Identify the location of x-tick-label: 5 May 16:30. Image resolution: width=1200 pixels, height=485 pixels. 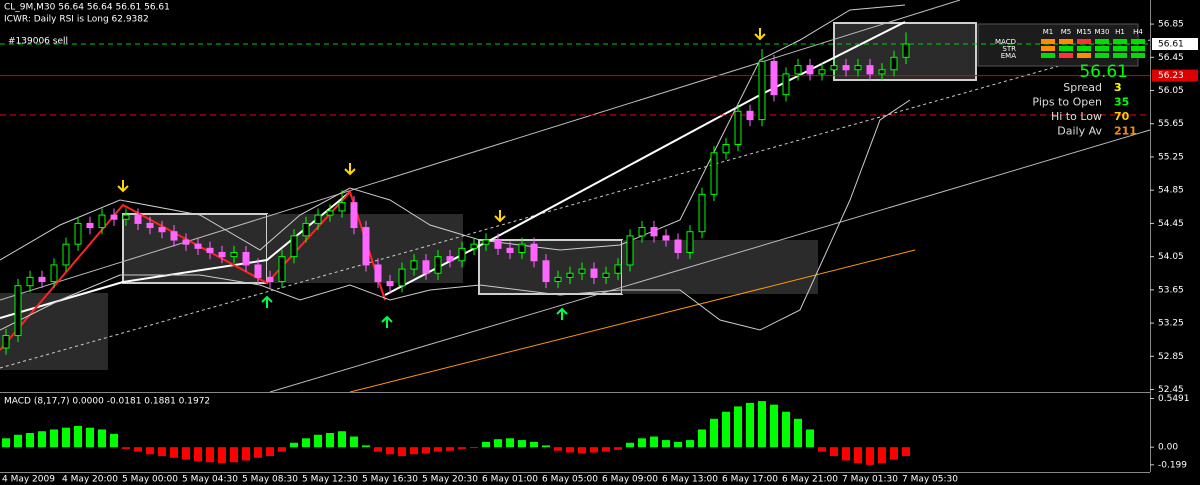
(390, 480).